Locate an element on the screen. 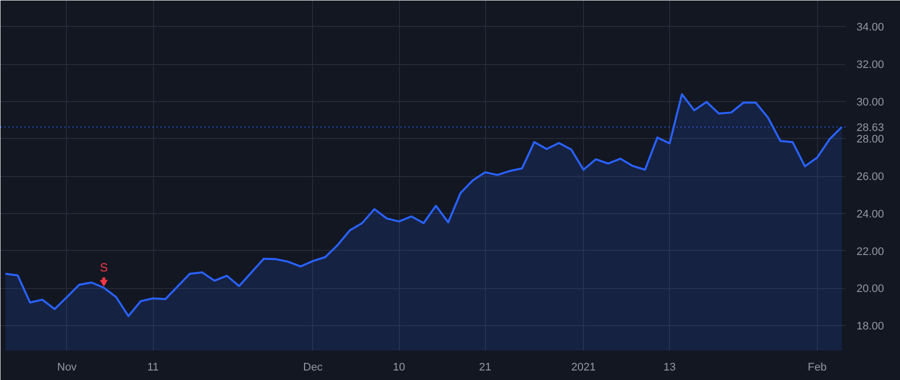  x-tick-label: 2021 is located at coordinates (583, 368).